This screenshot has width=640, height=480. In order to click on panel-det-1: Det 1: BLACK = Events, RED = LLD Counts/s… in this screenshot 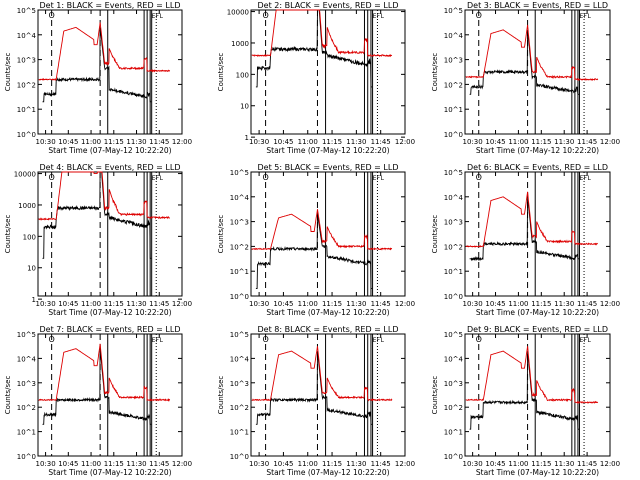, I will do `click(98, 78)`.